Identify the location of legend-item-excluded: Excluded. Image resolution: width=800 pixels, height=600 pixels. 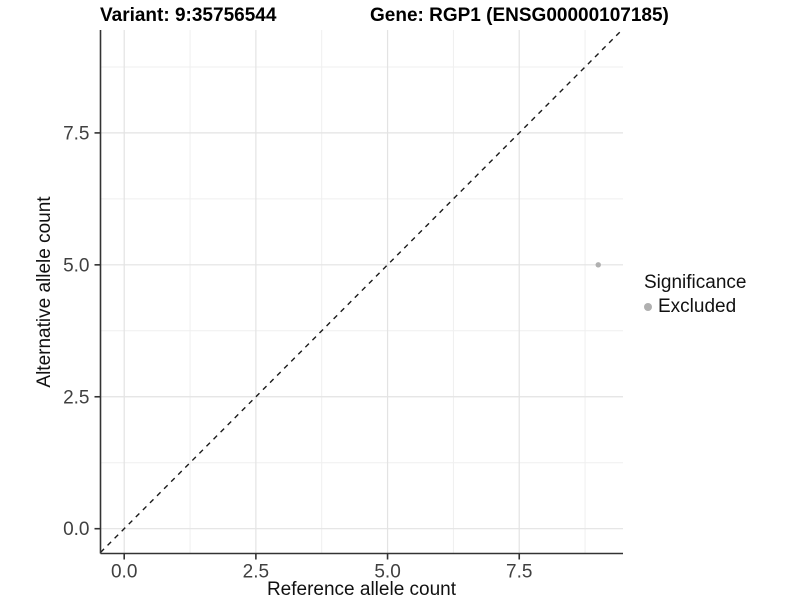
(695, 307).